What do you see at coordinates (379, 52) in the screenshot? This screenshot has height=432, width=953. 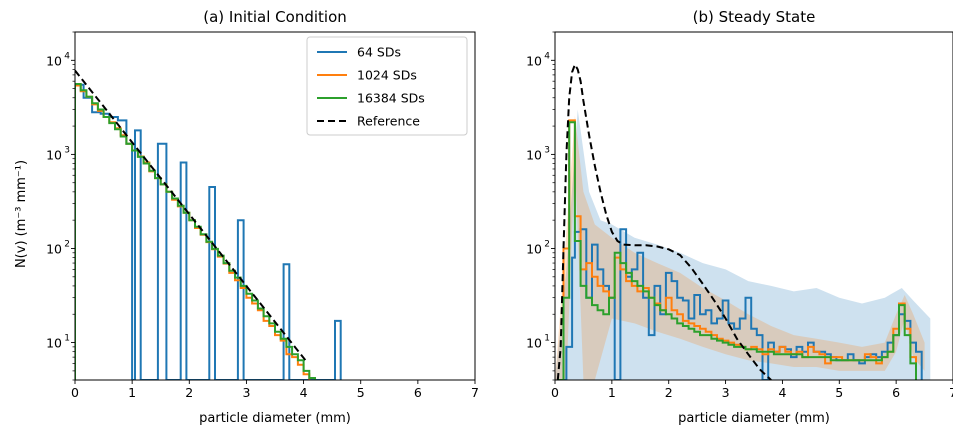 I see `legend-label: 64 SDs` at bounding box center [379, 52].